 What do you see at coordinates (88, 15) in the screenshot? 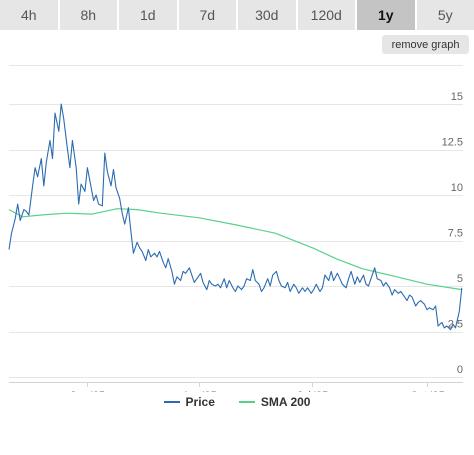
I see `tab-8h: 8h` at bounding box center [88, 15].